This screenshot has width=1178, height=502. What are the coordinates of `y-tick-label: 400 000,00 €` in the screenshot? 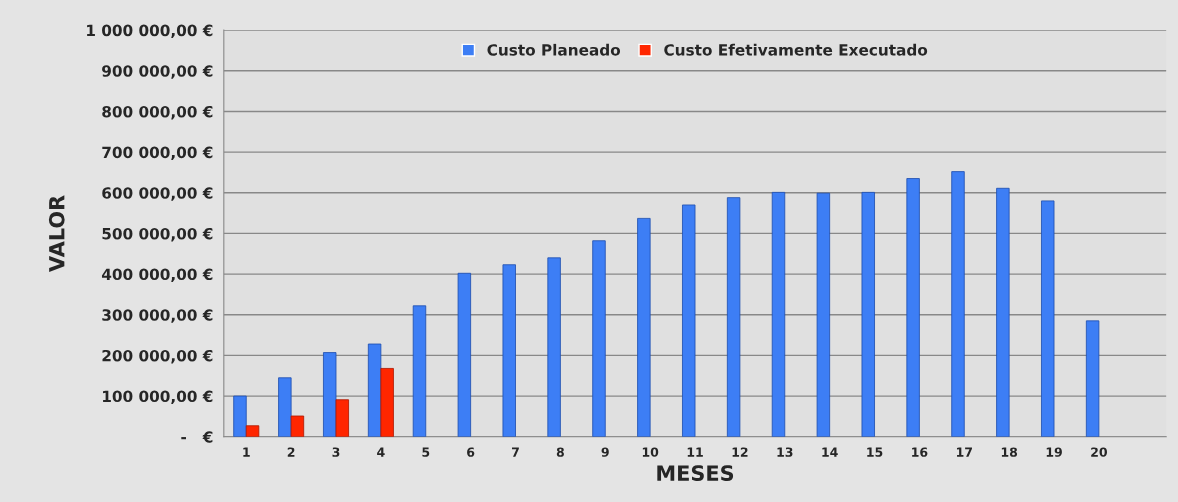 It's located at (157, 275).